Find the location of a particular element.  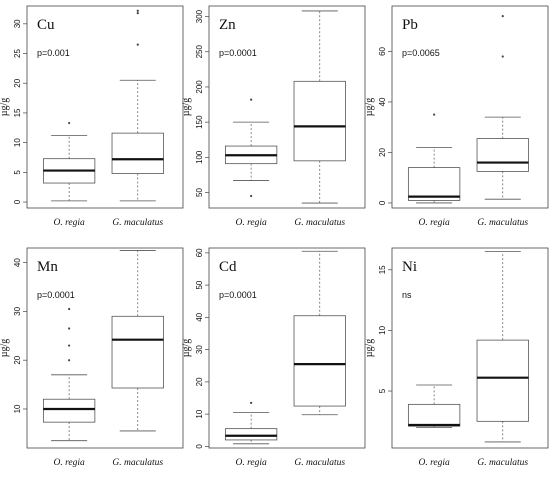

panel-title: Cu is located at coordinates (46, 25).